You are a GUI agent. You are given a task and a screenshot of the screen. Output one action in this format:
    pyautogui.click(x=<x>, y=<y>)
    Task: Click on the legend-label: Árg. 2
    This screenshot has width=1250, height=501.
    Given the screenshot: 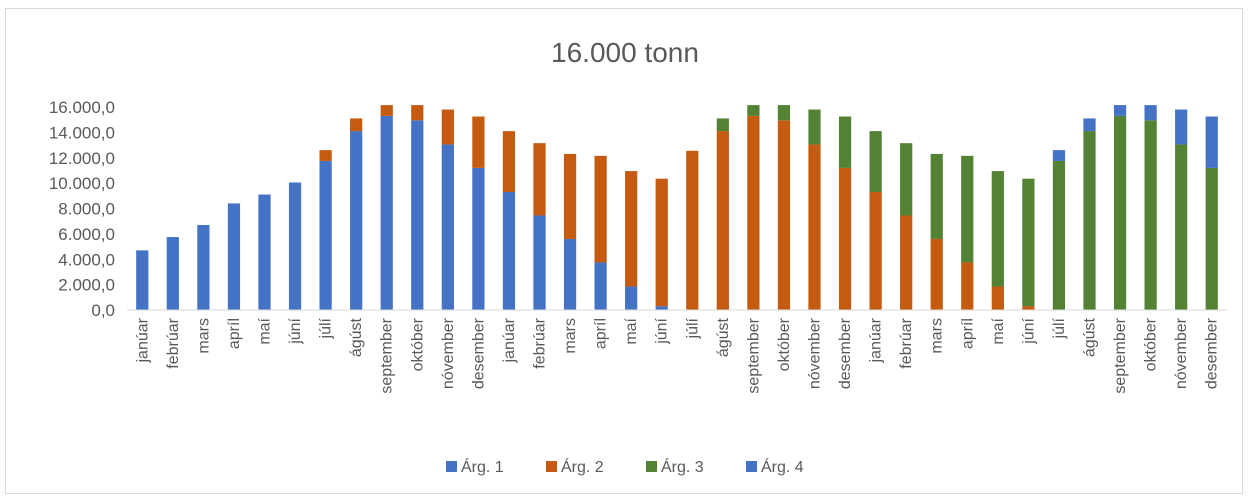 What is the action you would take?
    pyautogui.click(x=582, y=466)
    